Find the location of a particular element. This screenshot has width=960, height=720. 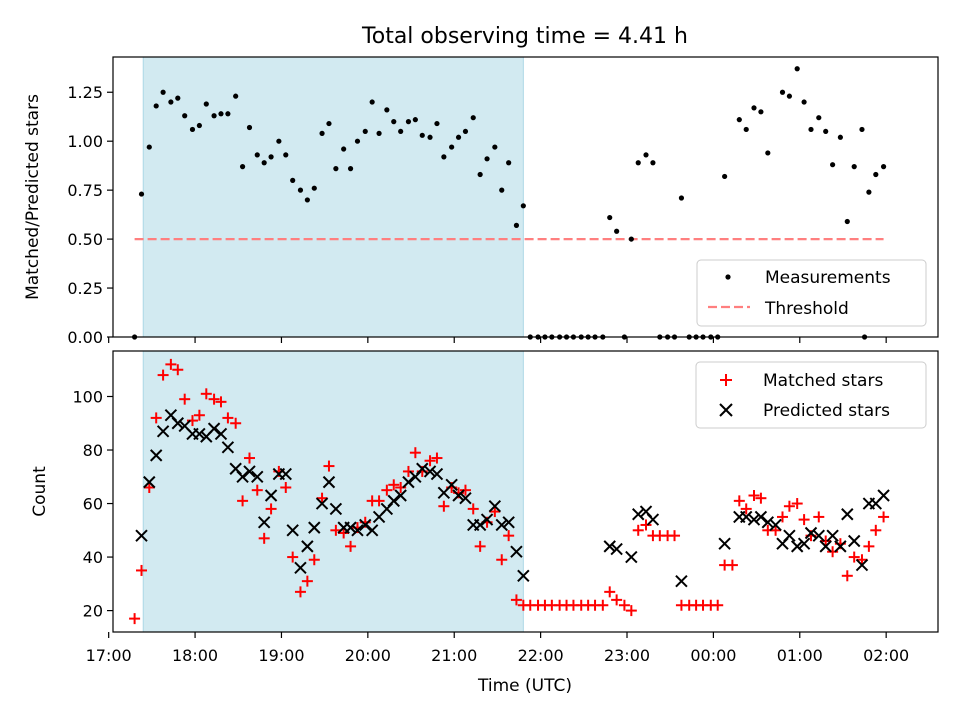

ratio-ytick-label: 1.00 is located at coordinates (85, 141).